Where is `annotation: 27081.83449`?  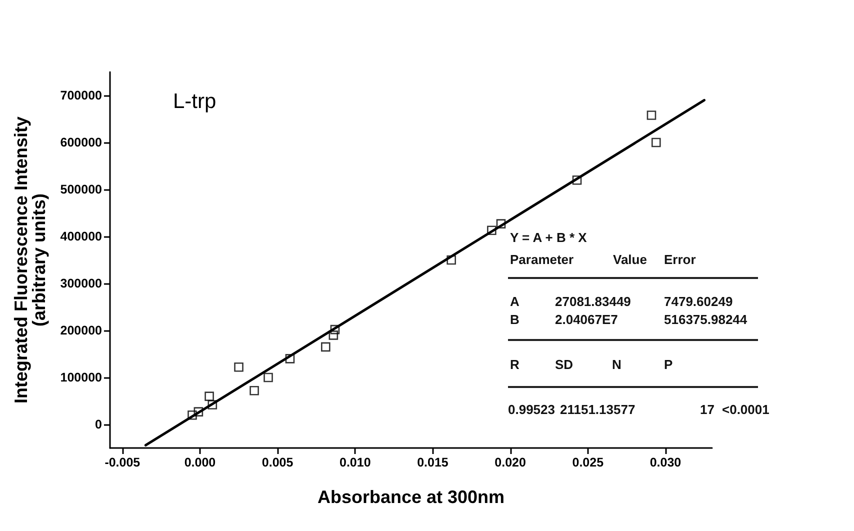 annotation: 27081.83449 is located at coordinates (593, 302).